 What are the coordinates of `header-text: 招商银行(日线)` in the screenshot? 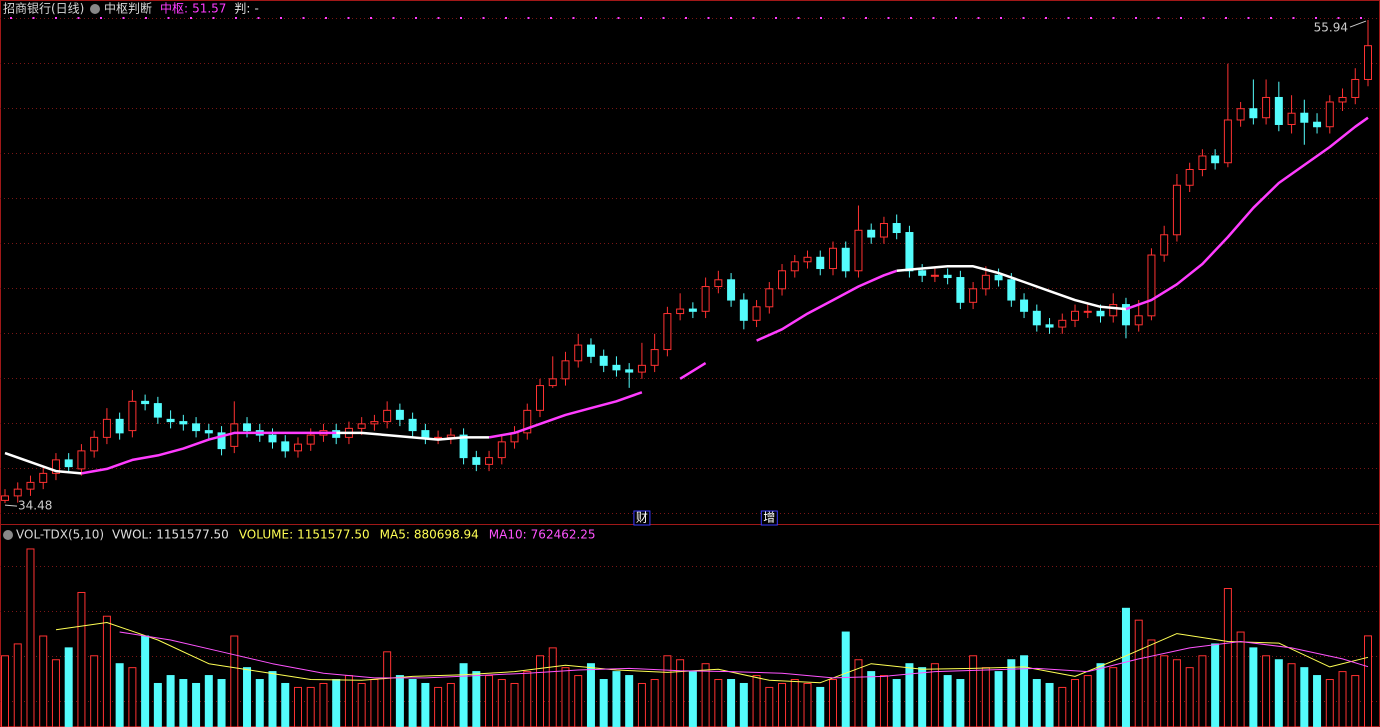 It's located at (43, 8).